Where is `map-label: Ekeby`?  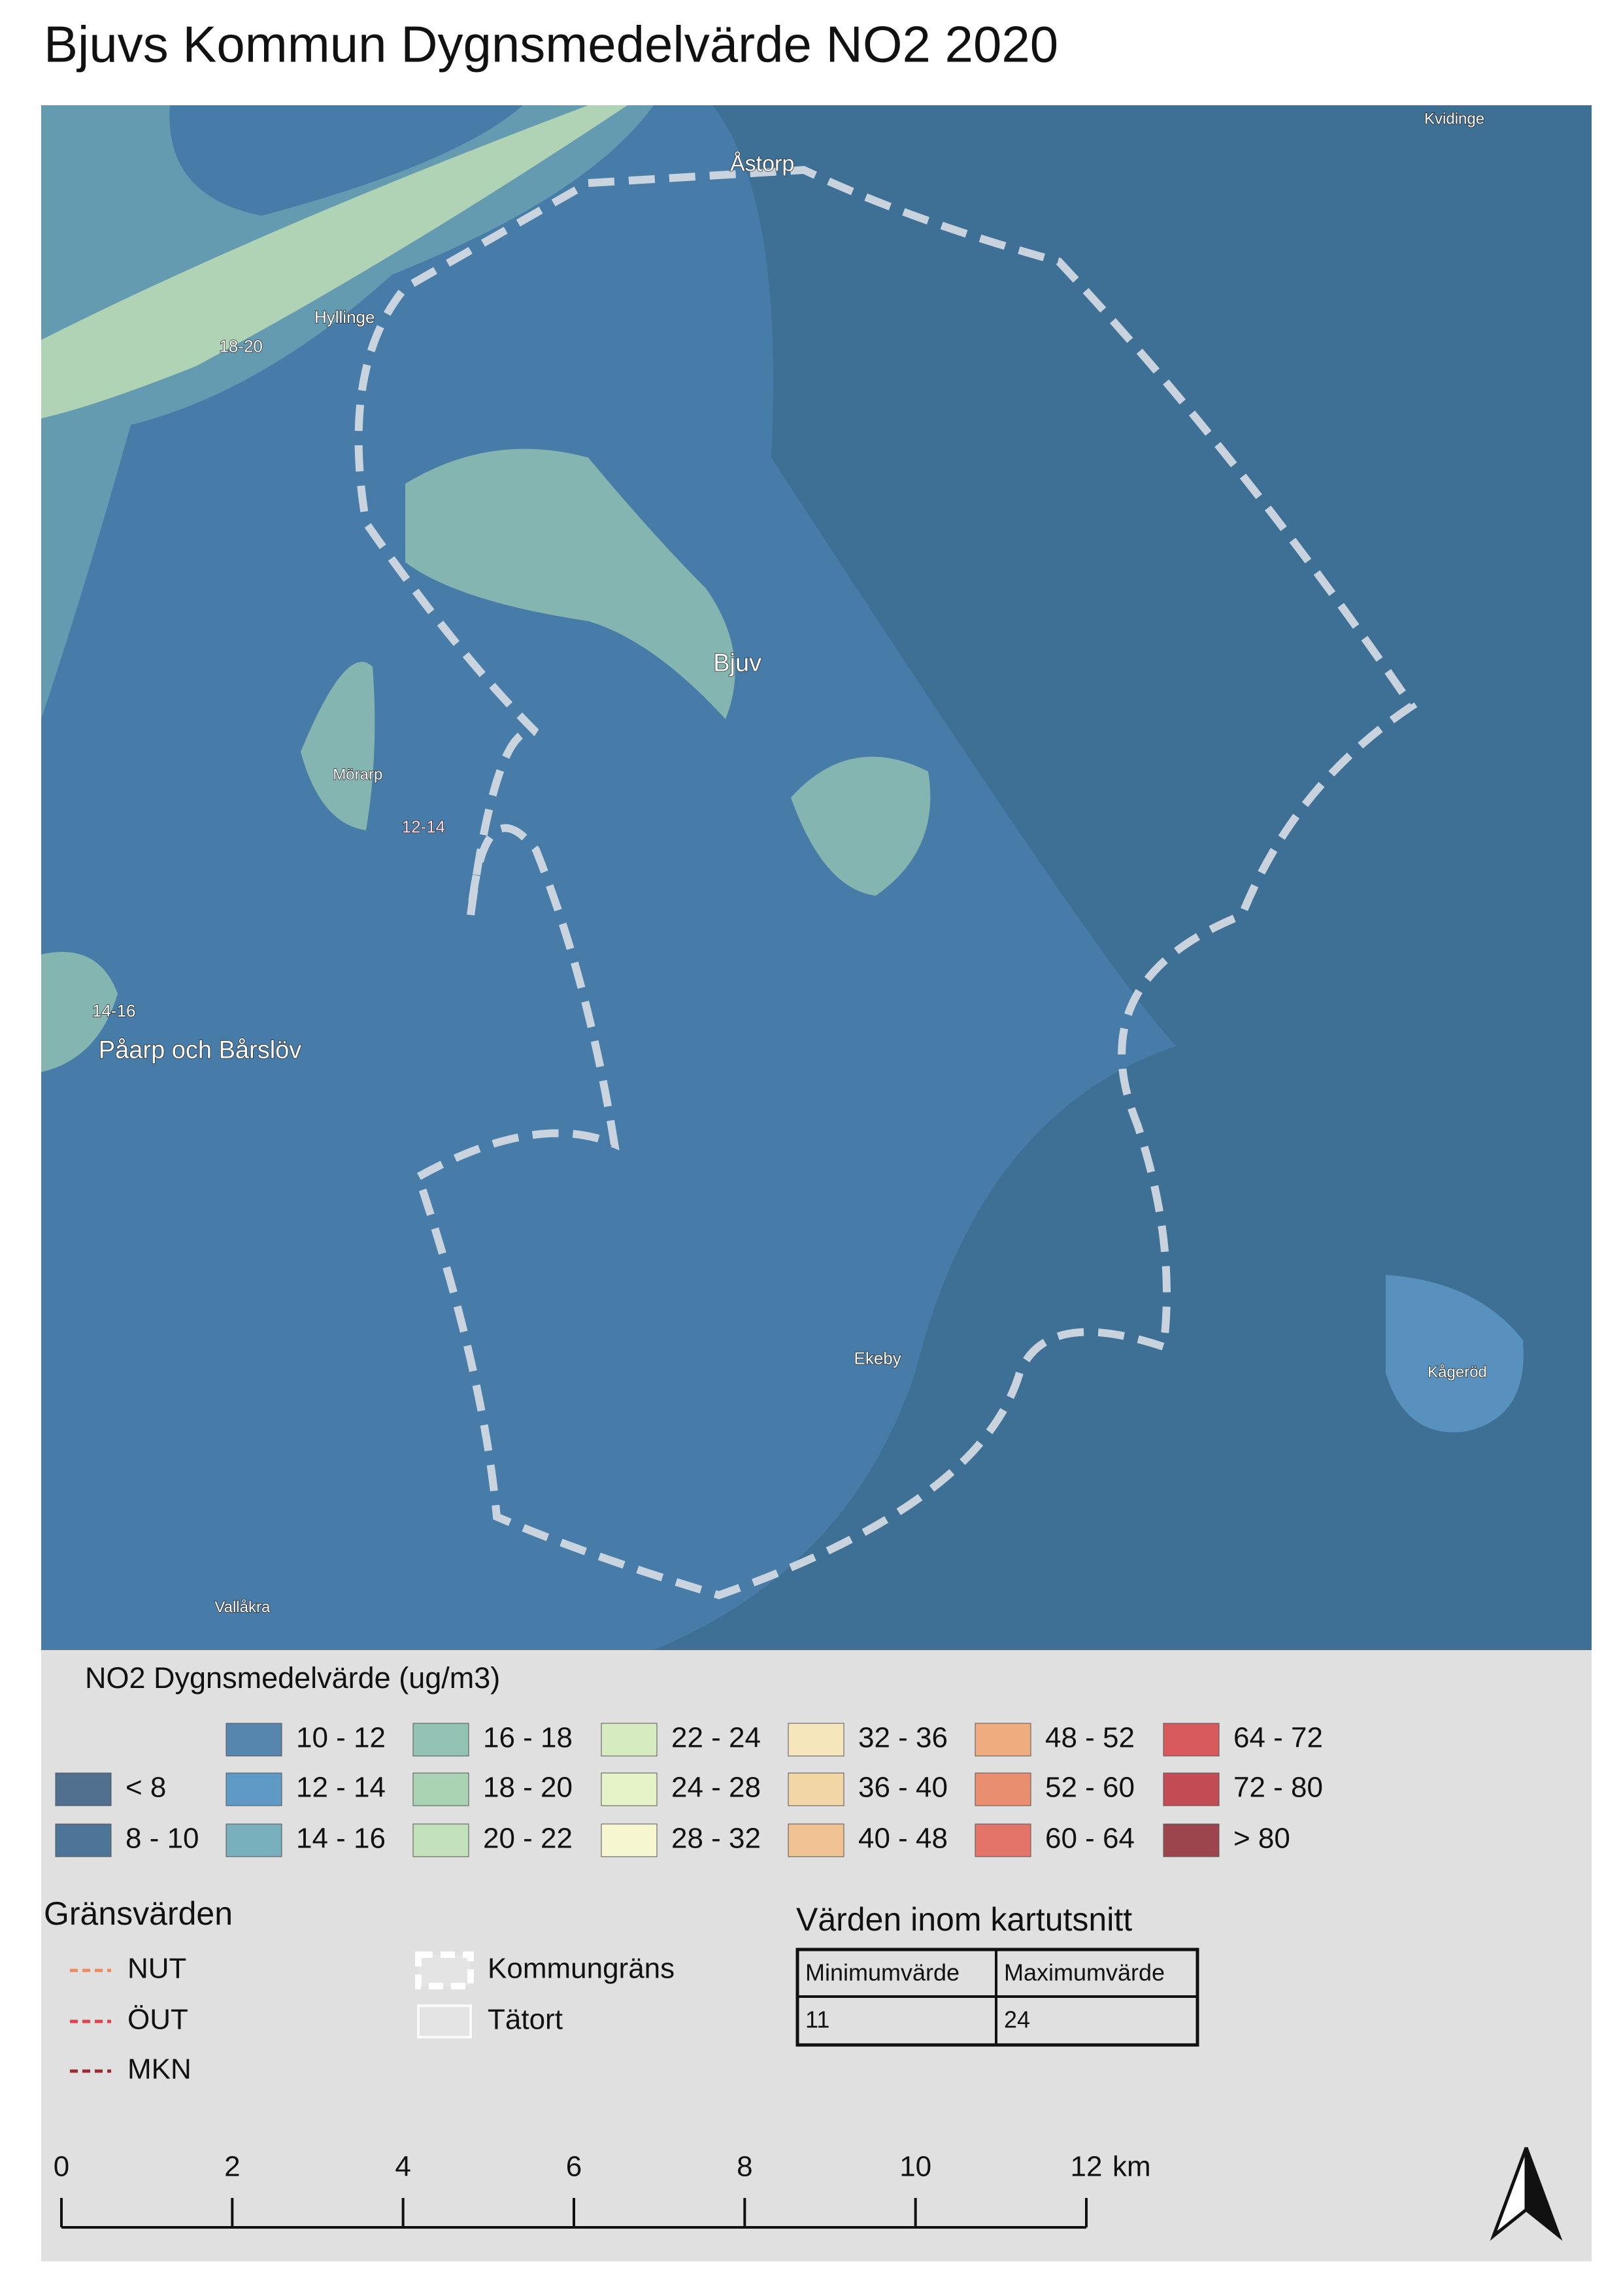 map-label: Ekeby is located at coordinates (878, 1359).